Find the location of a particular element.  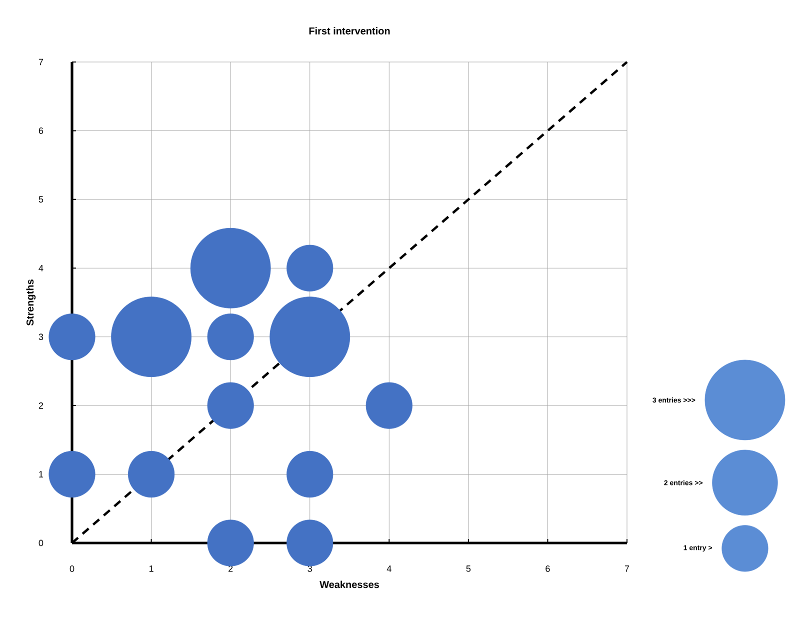

y-tick-label: 1 is located at coordinates (41, 474).